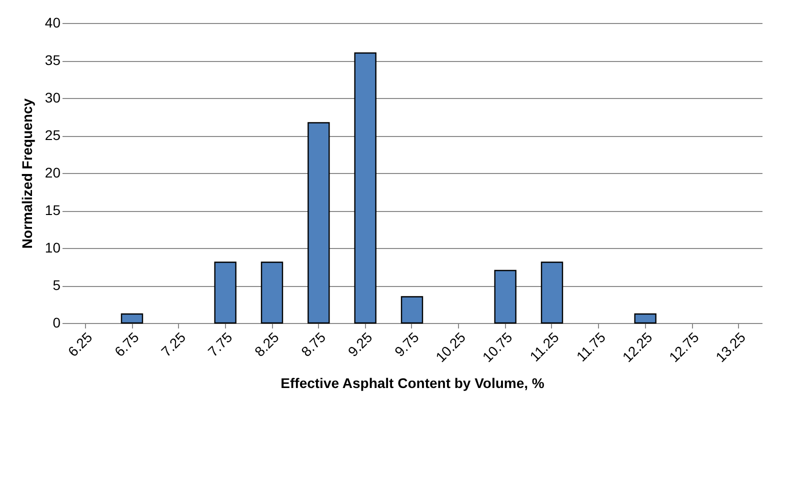  I want to click on y-tick-label: 5, so click(56, 285).